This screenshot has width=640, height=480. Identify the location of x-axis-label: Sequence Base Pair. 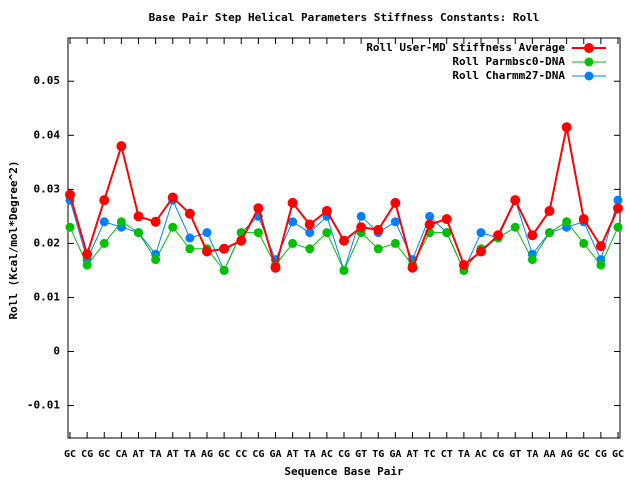
(344, 471).